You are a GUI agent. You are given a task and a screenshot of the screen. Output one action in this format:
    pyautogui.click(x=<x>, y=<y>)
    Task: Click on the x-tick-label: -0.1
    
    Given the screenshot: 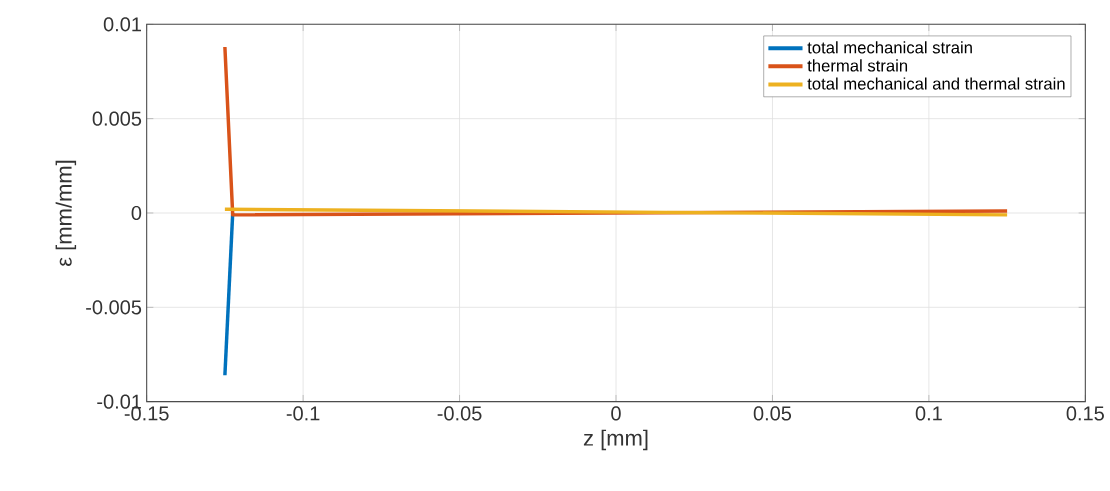 What is the action you would take?
    pyautogui.click(x=303, y=413)
    